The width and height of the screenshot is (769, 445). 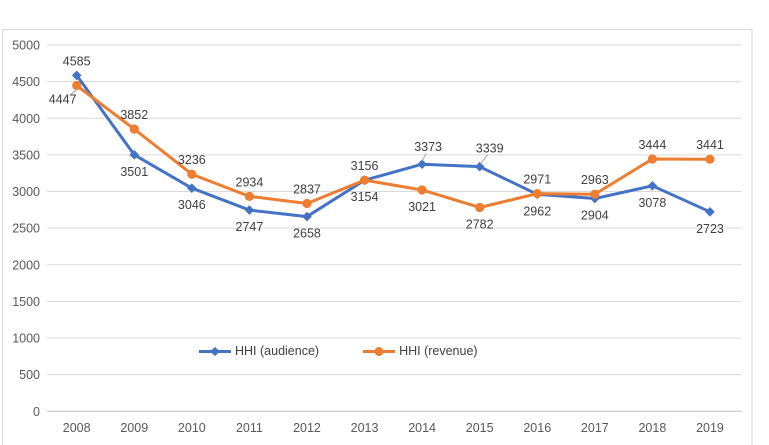 I want to click on data-label: 3154, so click(x=365, y=197).